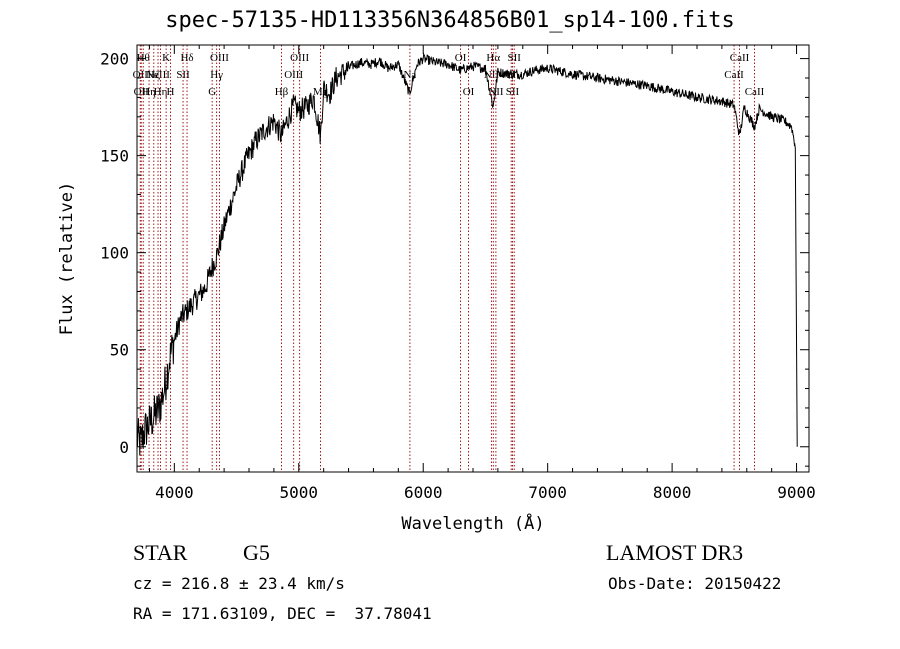 This screenshot has width=900, height=649. I want to click on y-axis-label: Flux (relative), so click(67, 259).